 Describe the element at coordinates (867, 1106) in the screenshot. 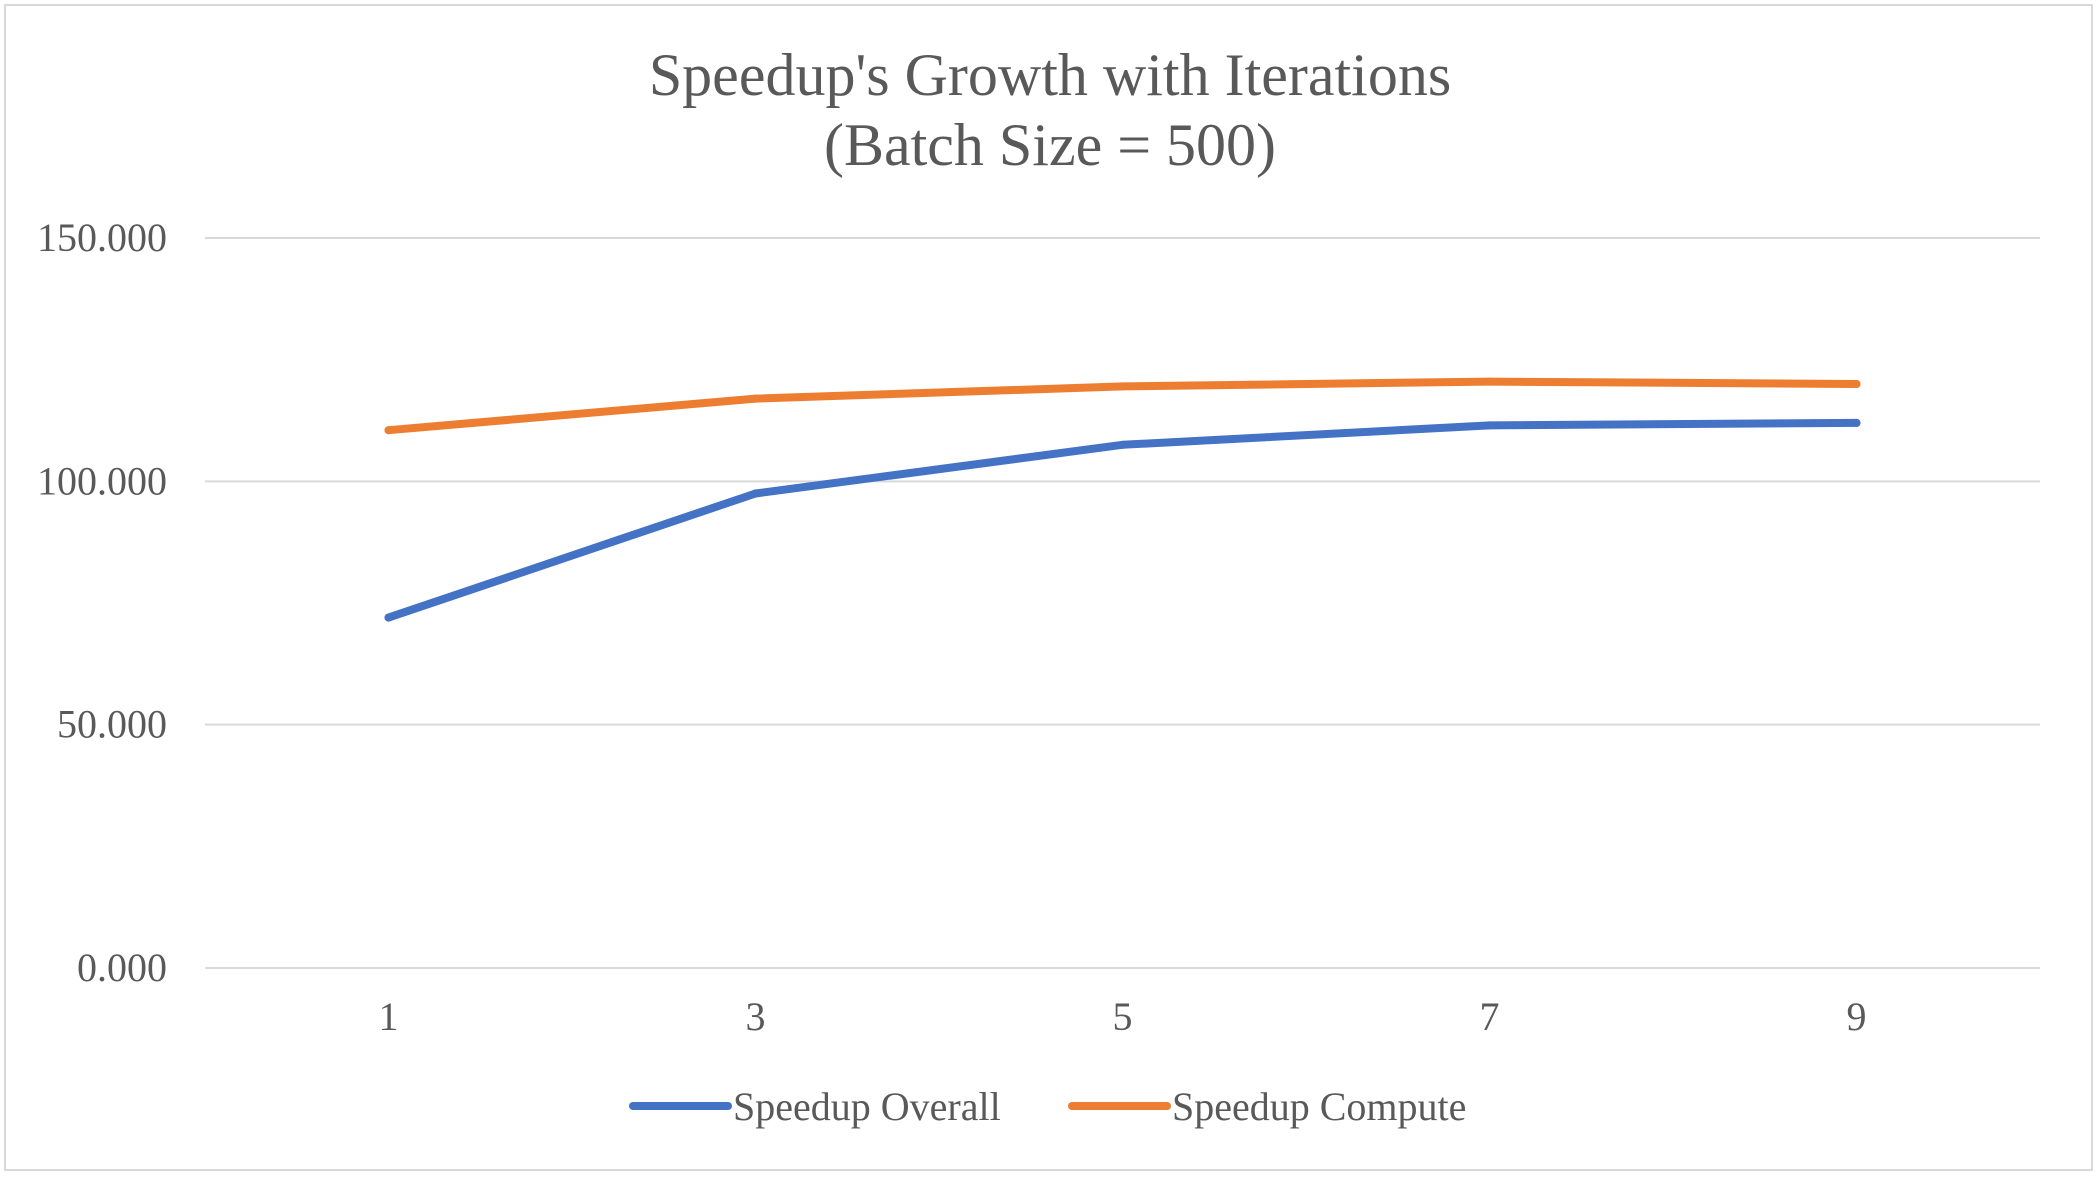

I see `legend-label: Speedup Overall` at that location.